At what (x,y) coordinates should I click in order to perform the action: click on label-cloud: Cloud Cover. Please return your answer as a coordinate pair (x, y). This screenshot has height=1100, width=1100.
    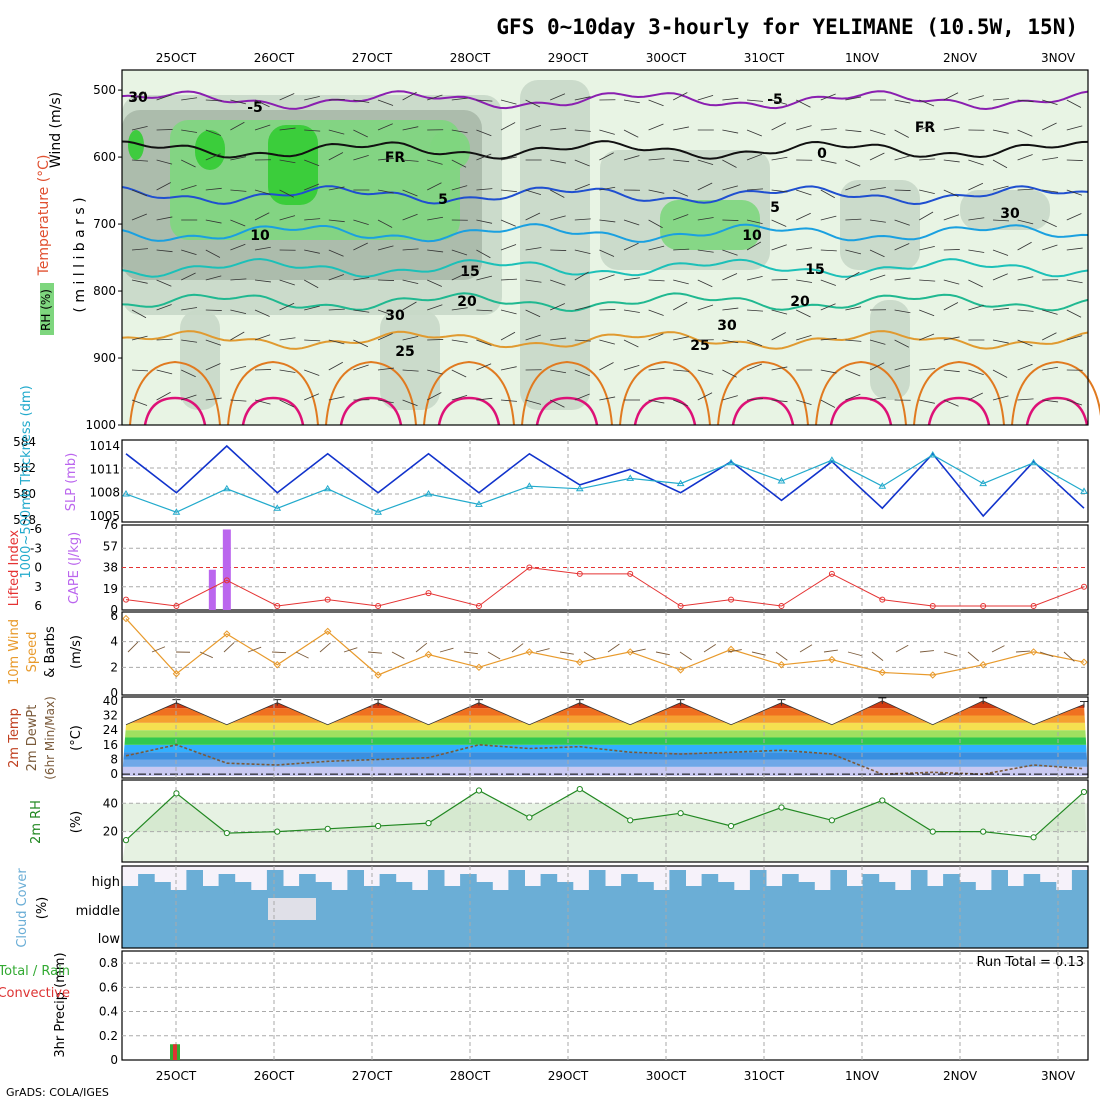
    Looking at the image, I should click on (22, 908).